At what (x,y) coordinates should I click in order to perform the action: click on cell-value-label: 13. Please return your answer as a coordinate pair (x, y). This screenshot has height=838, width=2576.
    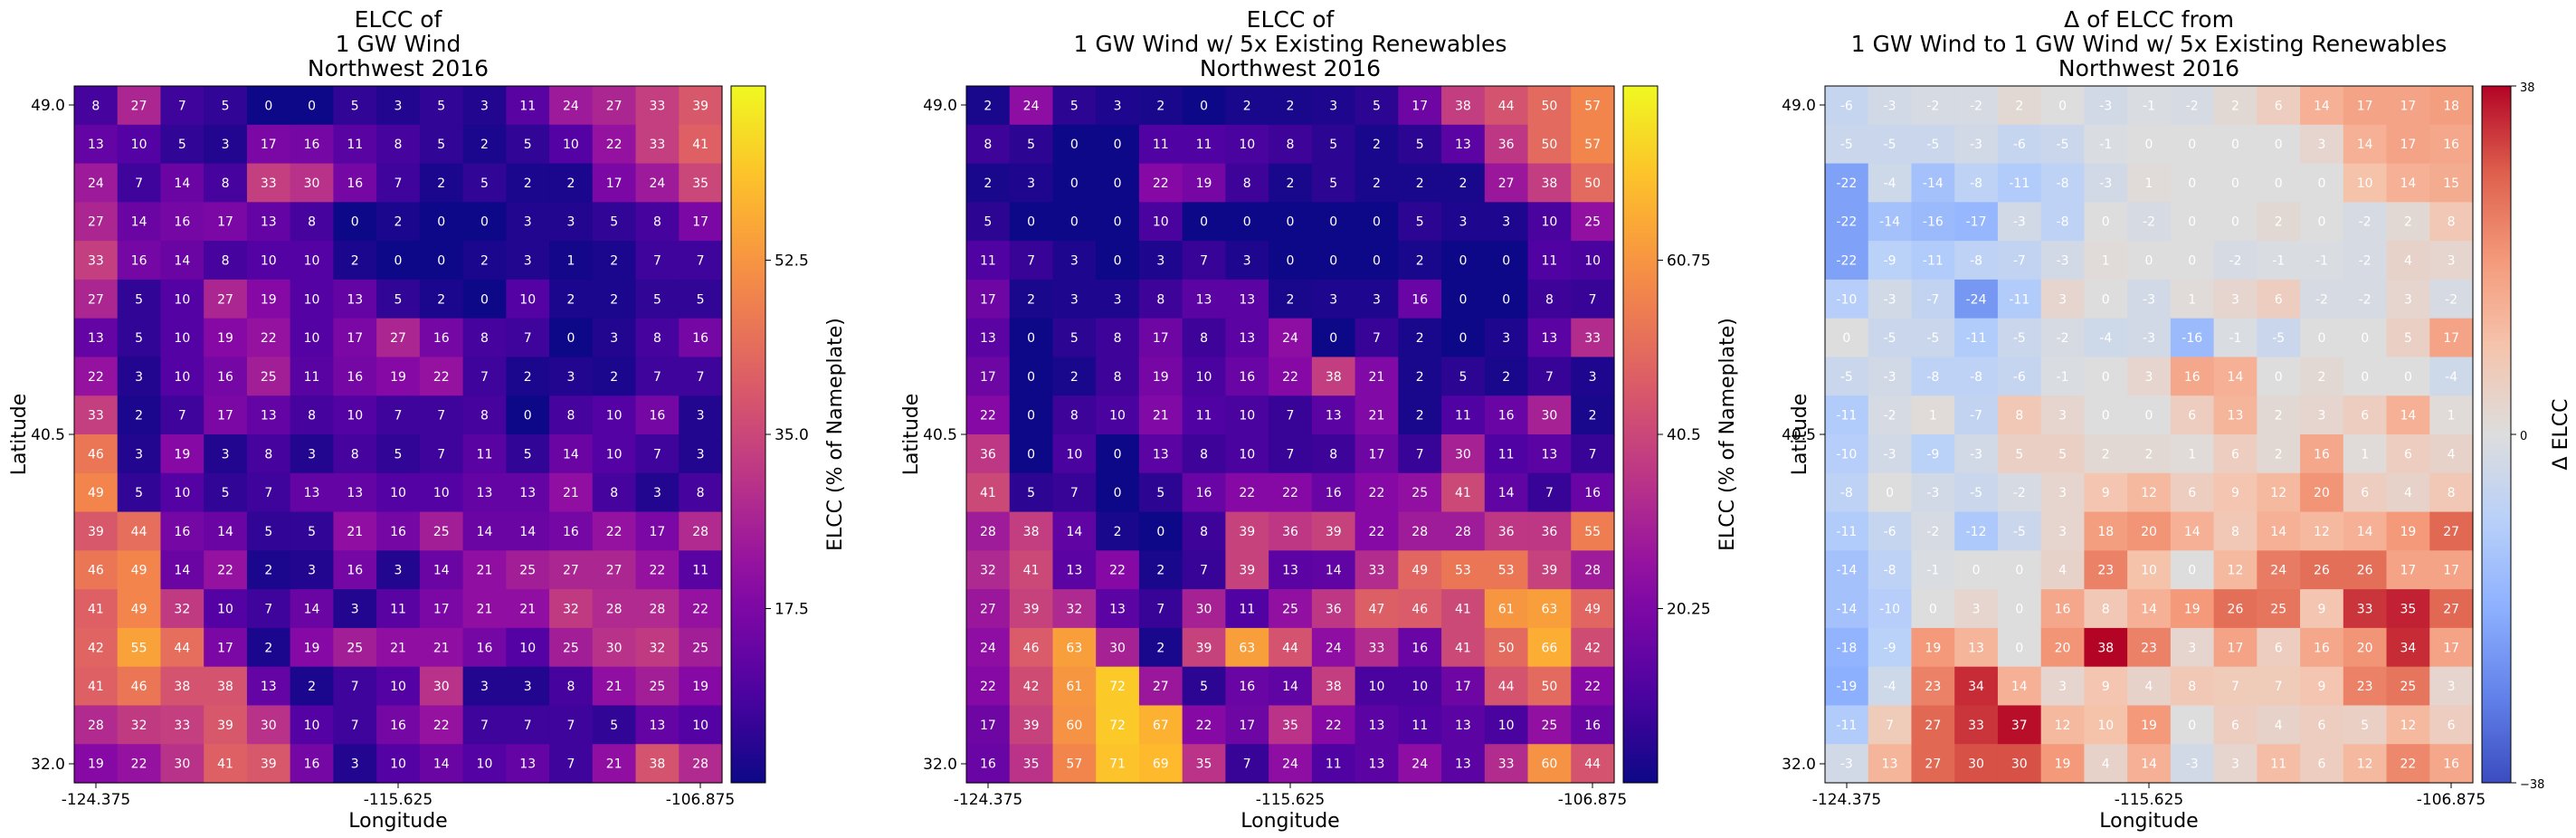
    Looking at the image, I should click on (1290, 571).